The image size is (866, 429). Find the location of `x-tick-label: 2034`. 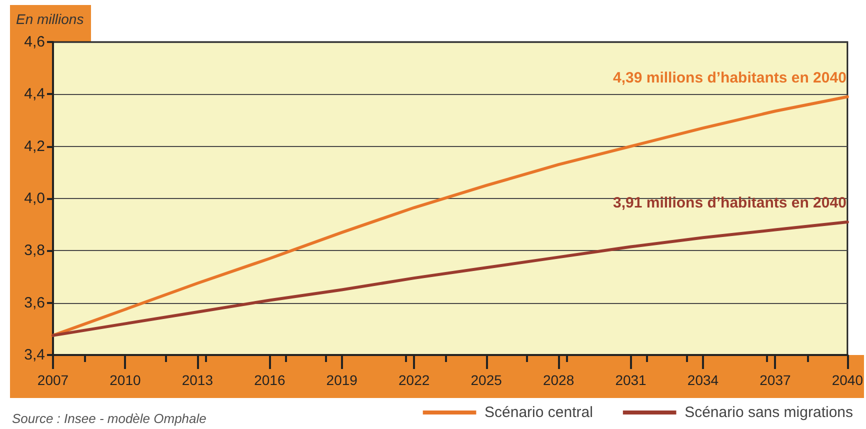

x-tick-label: 2034 is located at coordinates (703, 380).